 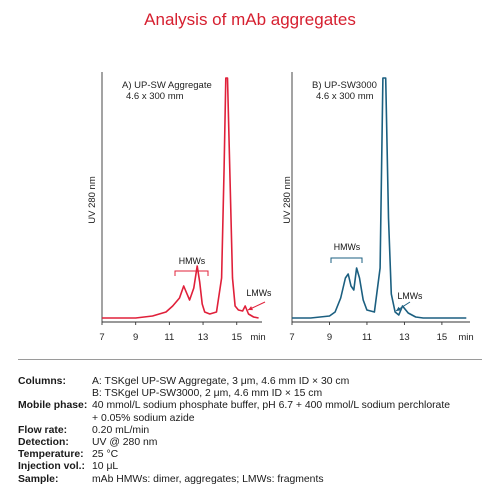 What do you see at coordinates (105, 455) in the screenshot?
I see `condition-value: 25 °C` at bounding box center [105, 455].